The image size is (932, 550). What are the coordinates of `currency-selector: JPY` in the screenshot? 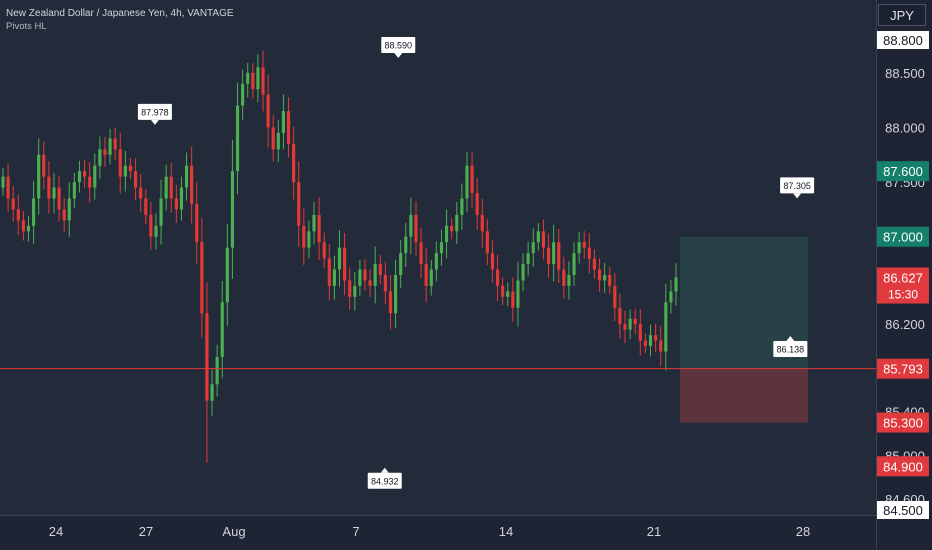 It's located at (902, 15).